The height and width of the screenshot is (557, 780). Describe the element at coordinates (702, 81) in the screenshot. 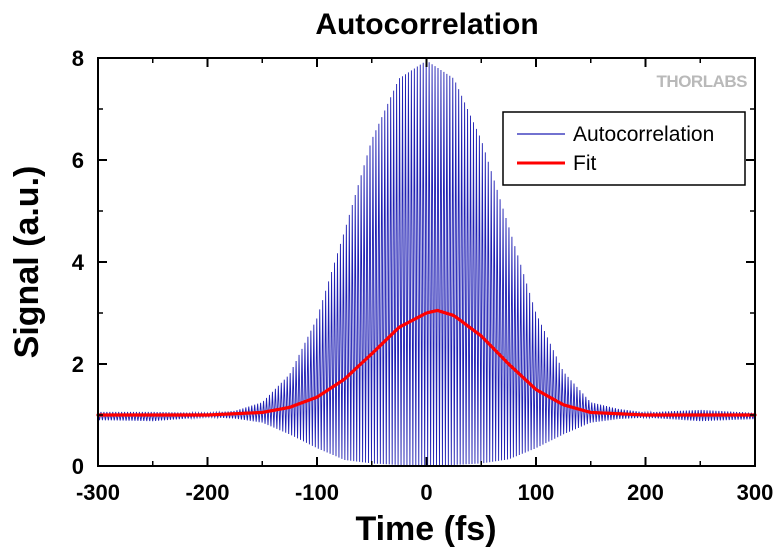

I see `thorlabs-watermark: THORLABS` at that location.